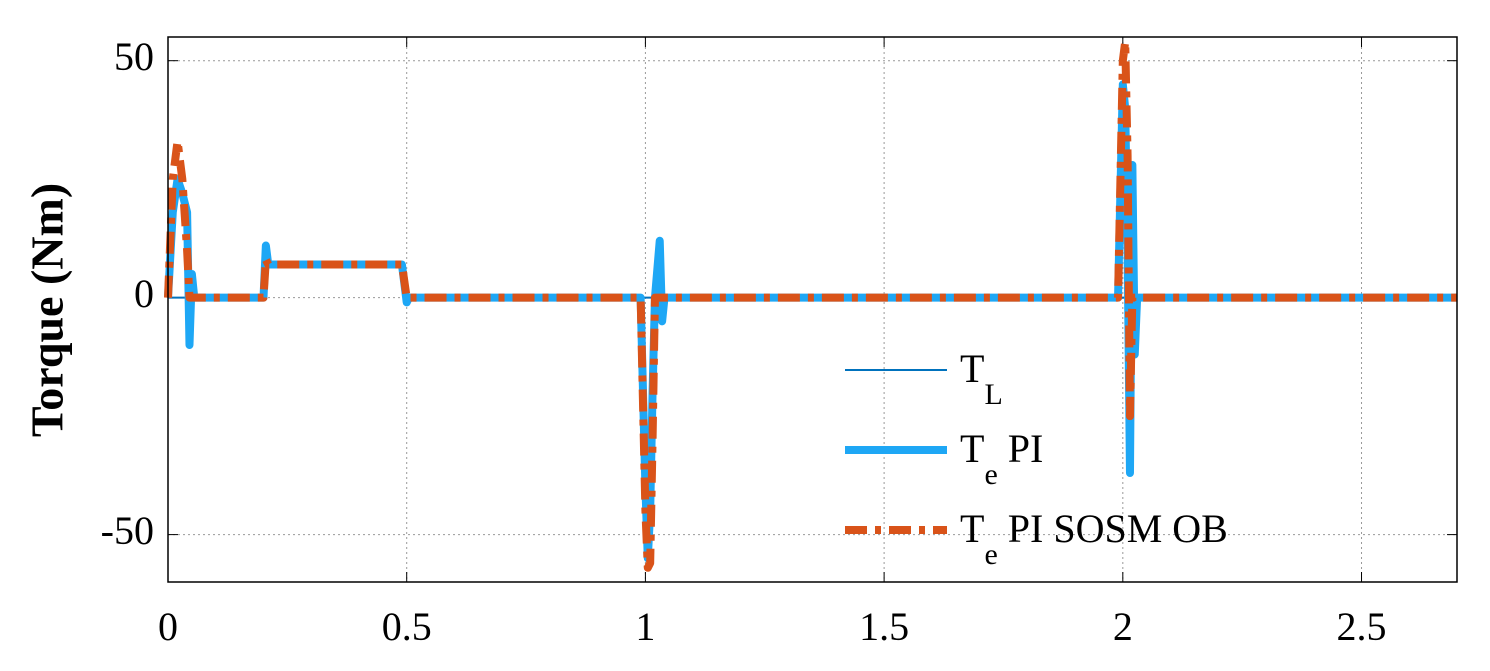 This screenshot has height=671, width=1490. What do you see at coordinates (884, 626) in the screenshot?
I see `x-tick-label: 1.5` at bounding box center [884, 626].